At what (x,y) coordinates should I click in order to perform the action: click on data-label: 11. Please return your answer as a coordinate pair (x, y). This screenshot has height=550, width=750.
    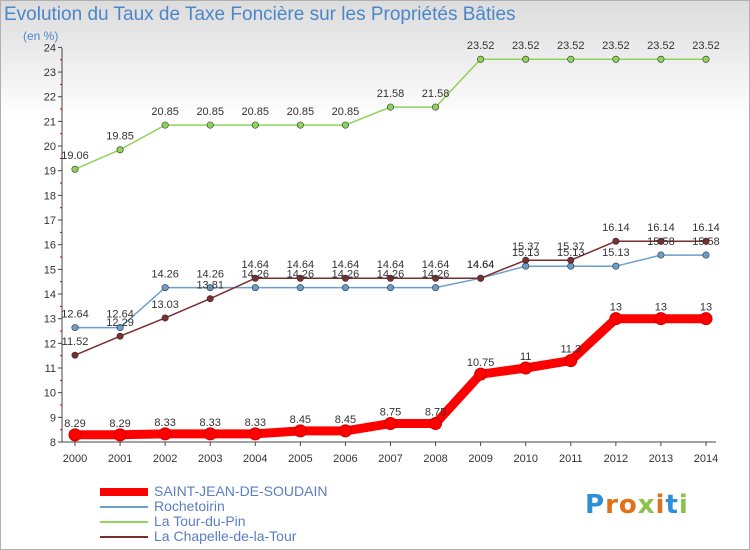
    Looking at the image, I should click on (525, 357).